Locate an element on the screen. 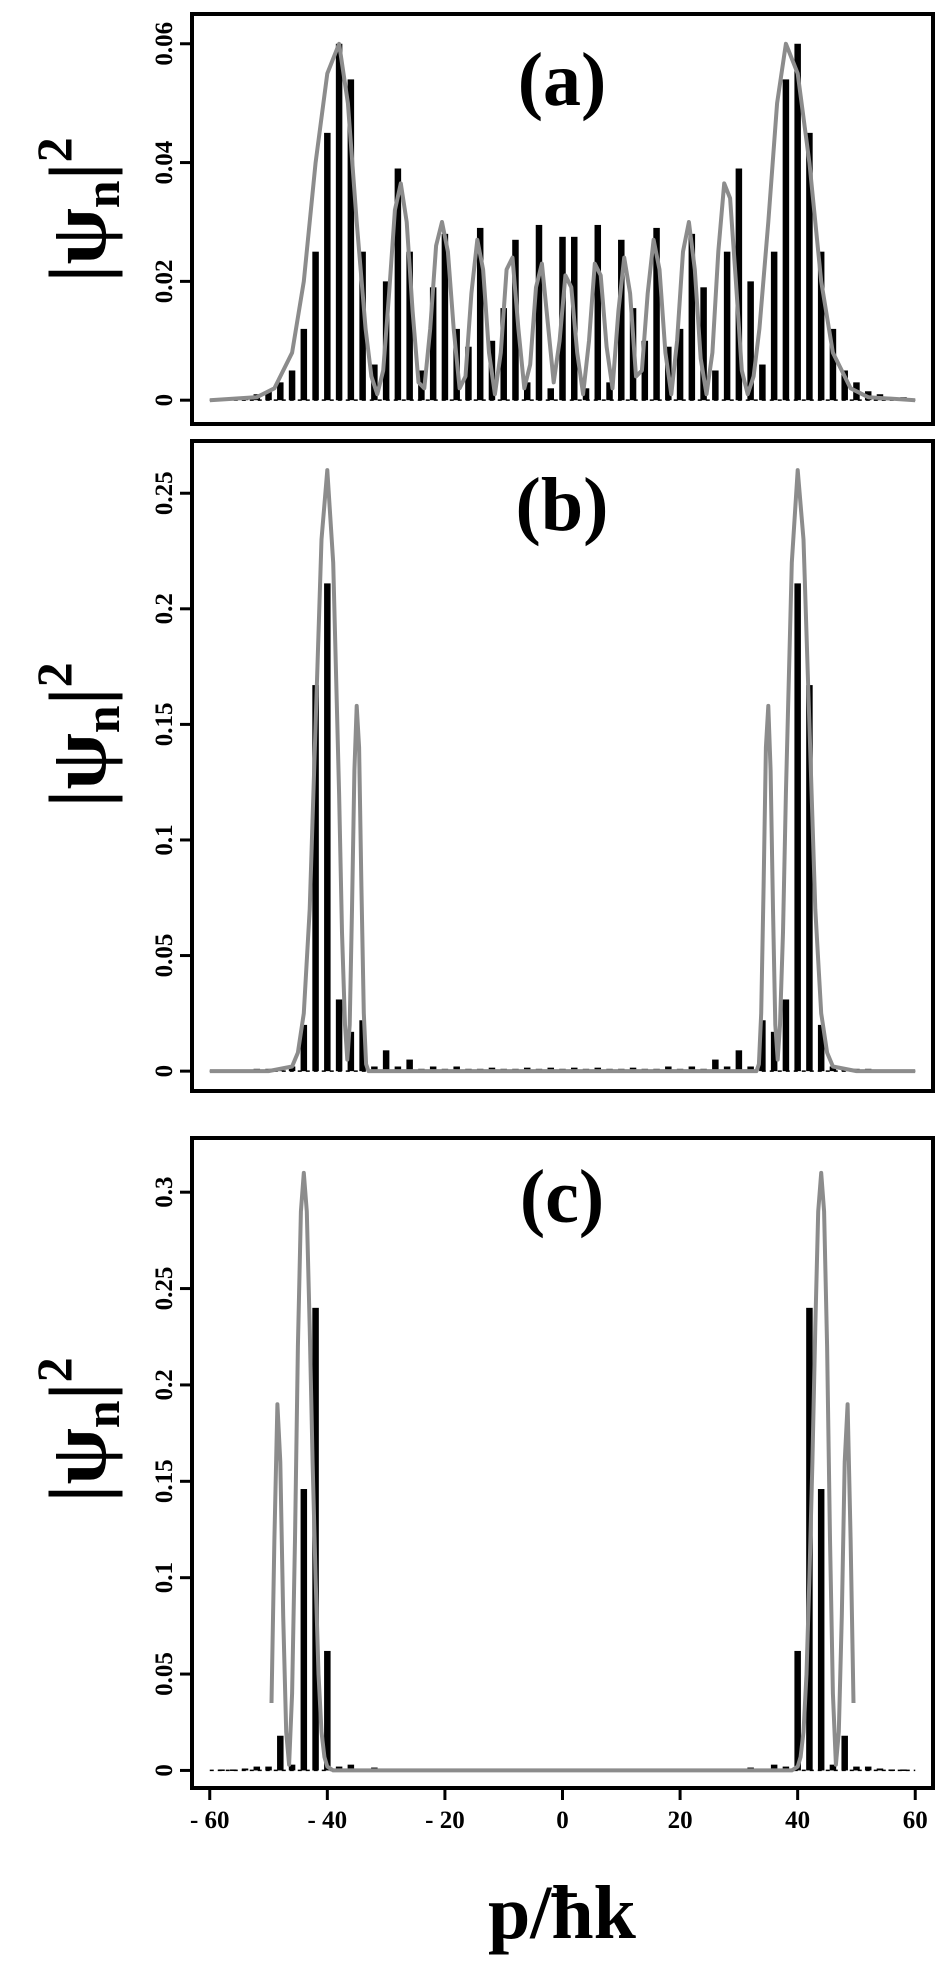 The height and width of the screenshot is (1963, 947). y-tick-label: 0.04 is located at coordinates (164, 162).